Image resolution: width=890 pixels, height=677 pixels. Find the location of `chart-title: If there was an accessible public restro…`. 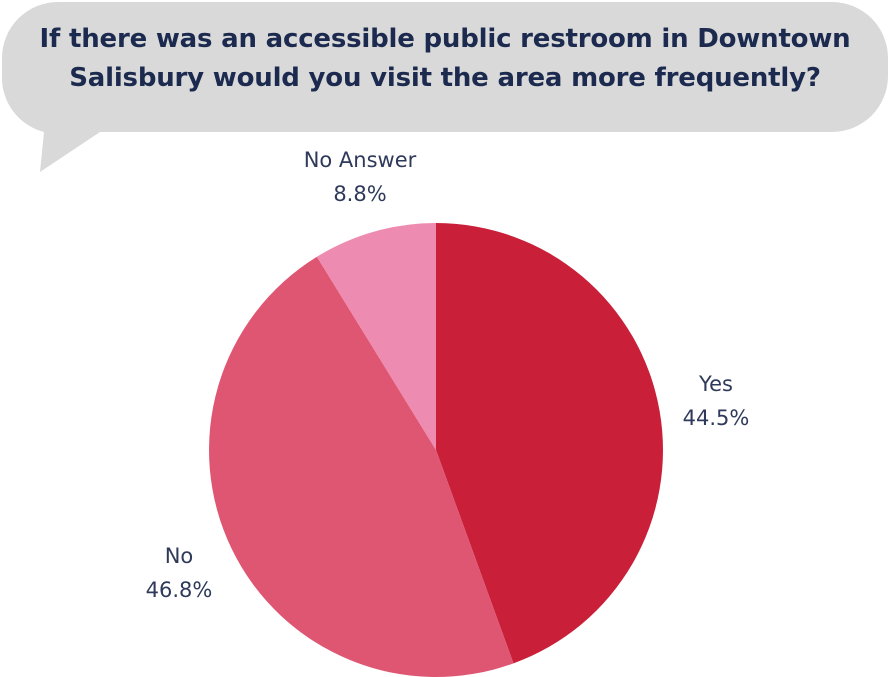

chart-title: If there was an accessible public restro… is located at coordinates (445, 59).